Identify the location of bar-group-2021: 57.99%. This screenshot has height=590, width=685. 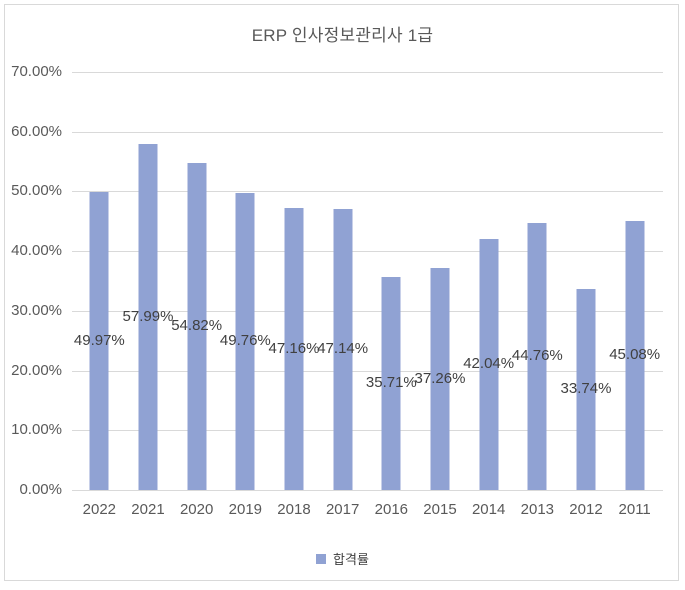
(148, 281).